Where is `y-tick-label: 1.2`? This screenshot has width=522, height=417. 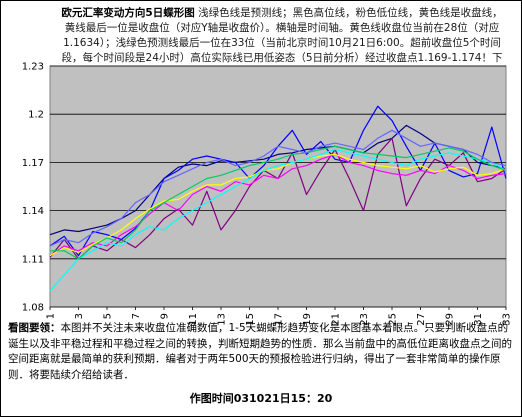
y-tick-label: 1.2 is located at coordinates (36, 115).